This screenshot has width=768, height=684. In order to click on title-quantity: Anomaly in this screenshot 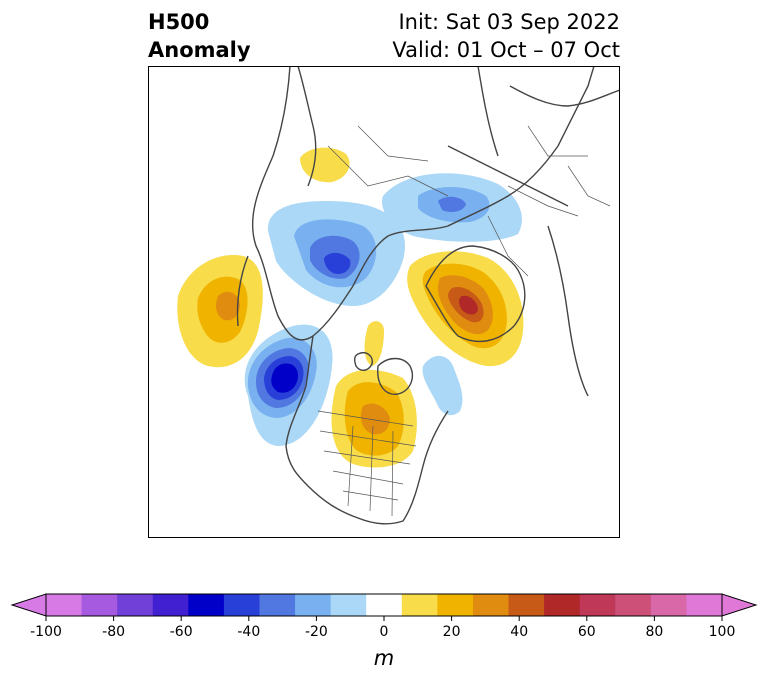, I will do `click(199, 50)`.